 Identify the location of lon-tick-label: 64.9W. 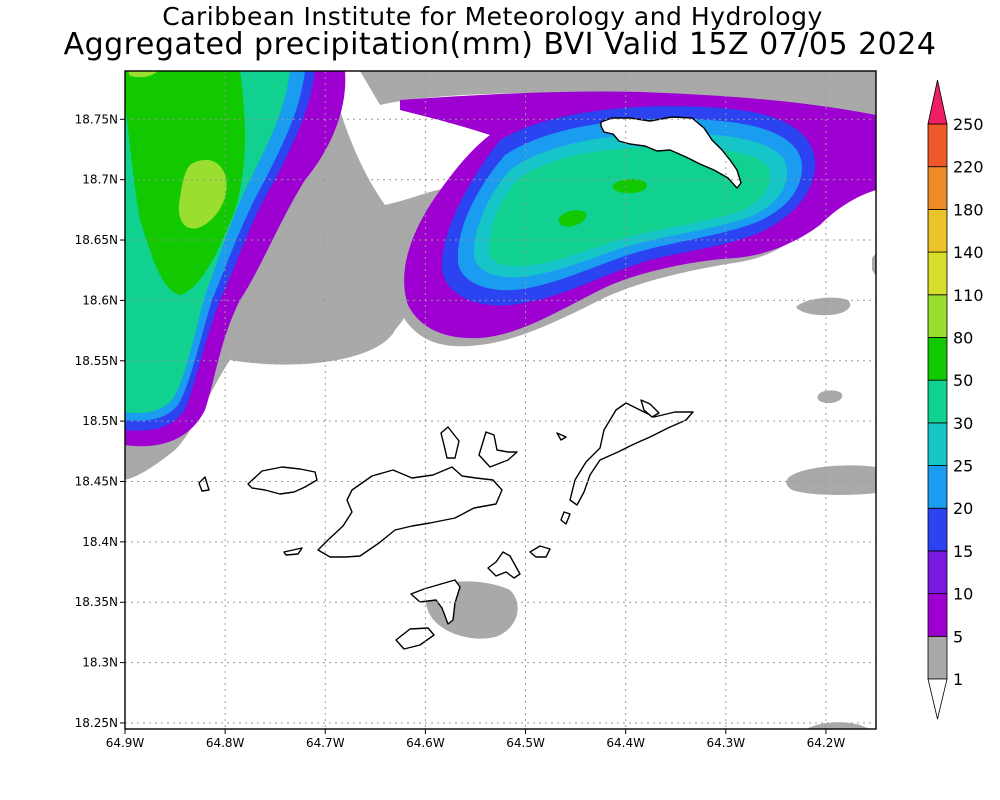
(125, 743).